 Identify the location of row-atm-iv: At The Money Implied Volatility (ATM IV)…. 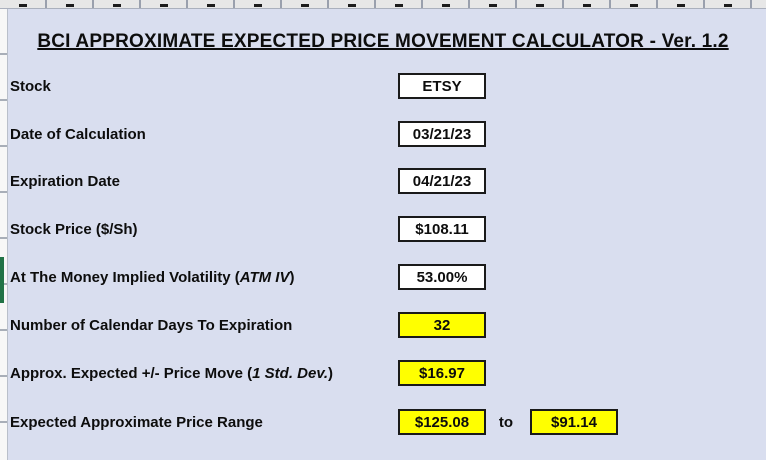
(383, 277).